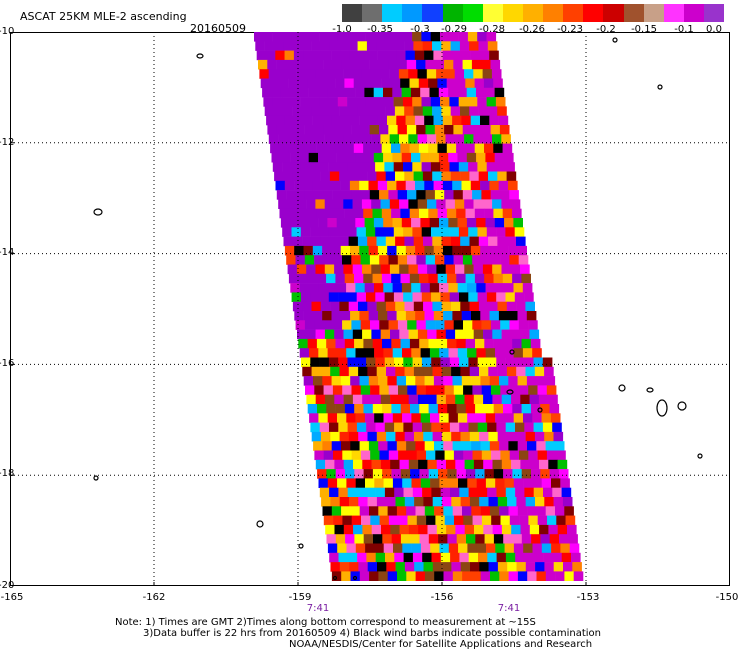  I want to click on colorbar-segment, so click(432, 13).